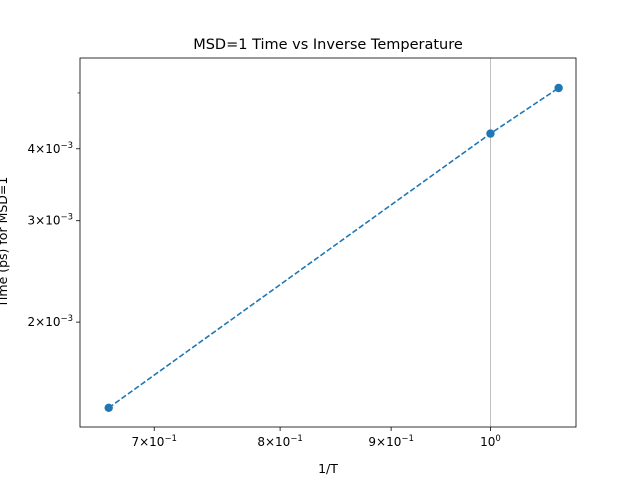 The width and height of the screenshot is (640, 480). I want to click on y-tick-label-2: 4×10−3, so click(51, 148).